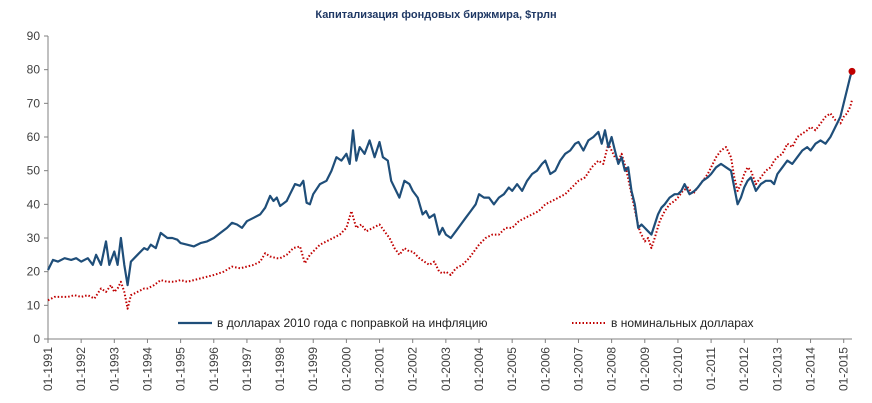 Image resolution: width=872 pixels, height=403 pixels. Describe the element at coordinates (612, 369) in the screenshot. I see `x-tick-label: 01-2008` at that location.